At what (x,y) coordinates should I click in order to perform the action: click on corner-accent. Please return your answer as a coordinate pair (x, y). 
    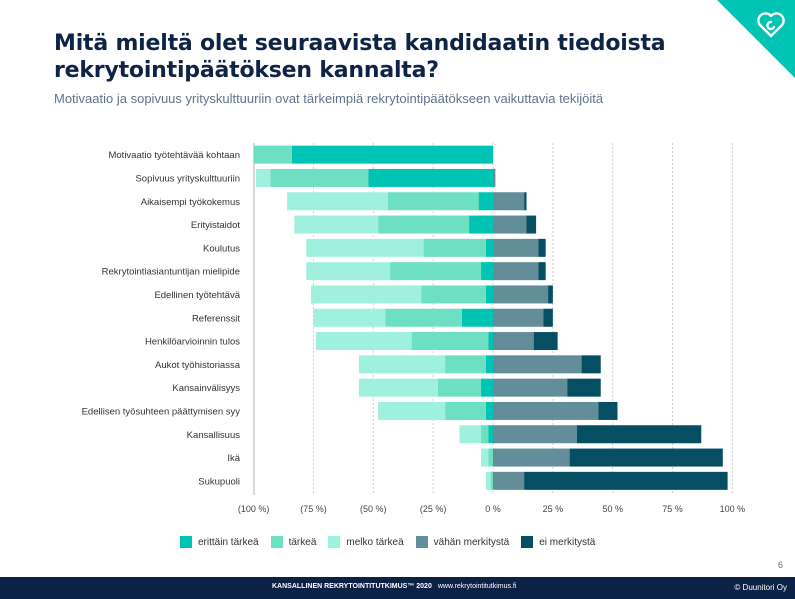
    Looking at the image, I should click on (756, 39).